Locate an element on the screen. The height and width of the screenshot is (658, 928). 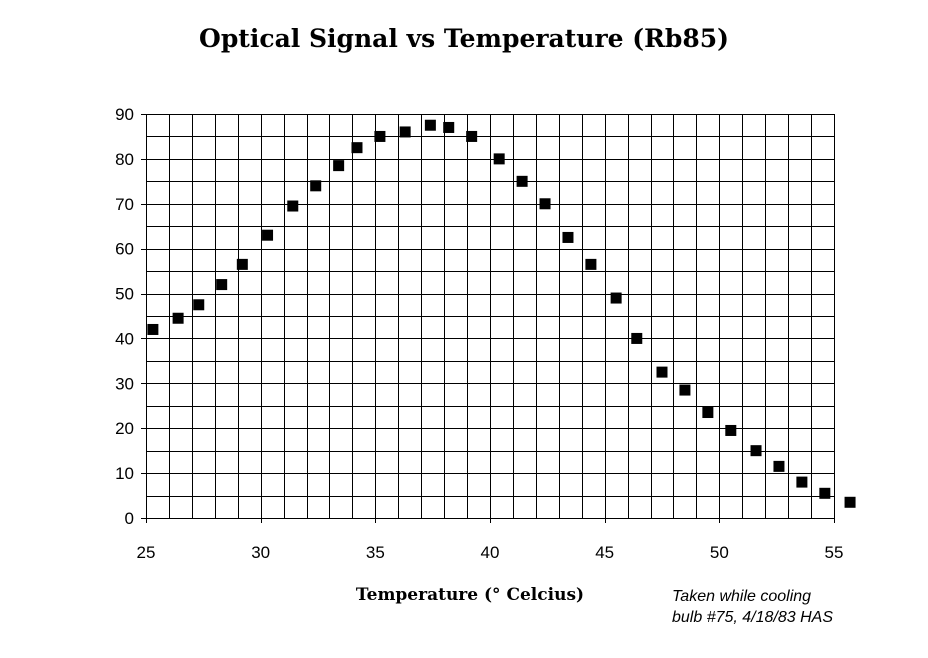
annotation-line-1: Taken while cooling is located at coordinates (742, 596).